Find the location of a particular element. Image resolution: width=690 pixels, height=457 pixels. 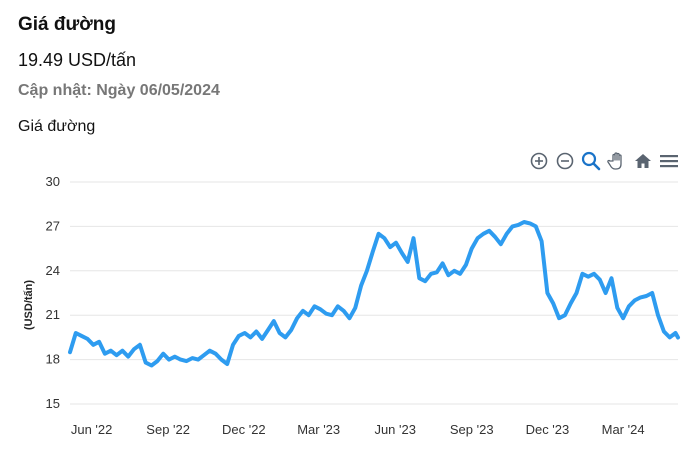

chart-toolbar is located at coordinates (604, 161).